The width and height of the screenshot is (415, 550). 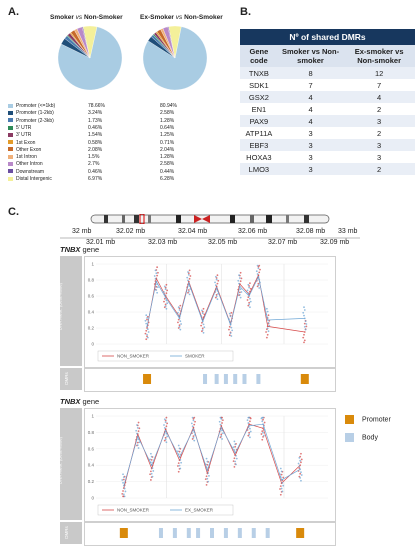 What do you see at coordinates (29, 149) in the screenshot?
I see `legend-label: Other Exon` at bounding box center [29, 149].